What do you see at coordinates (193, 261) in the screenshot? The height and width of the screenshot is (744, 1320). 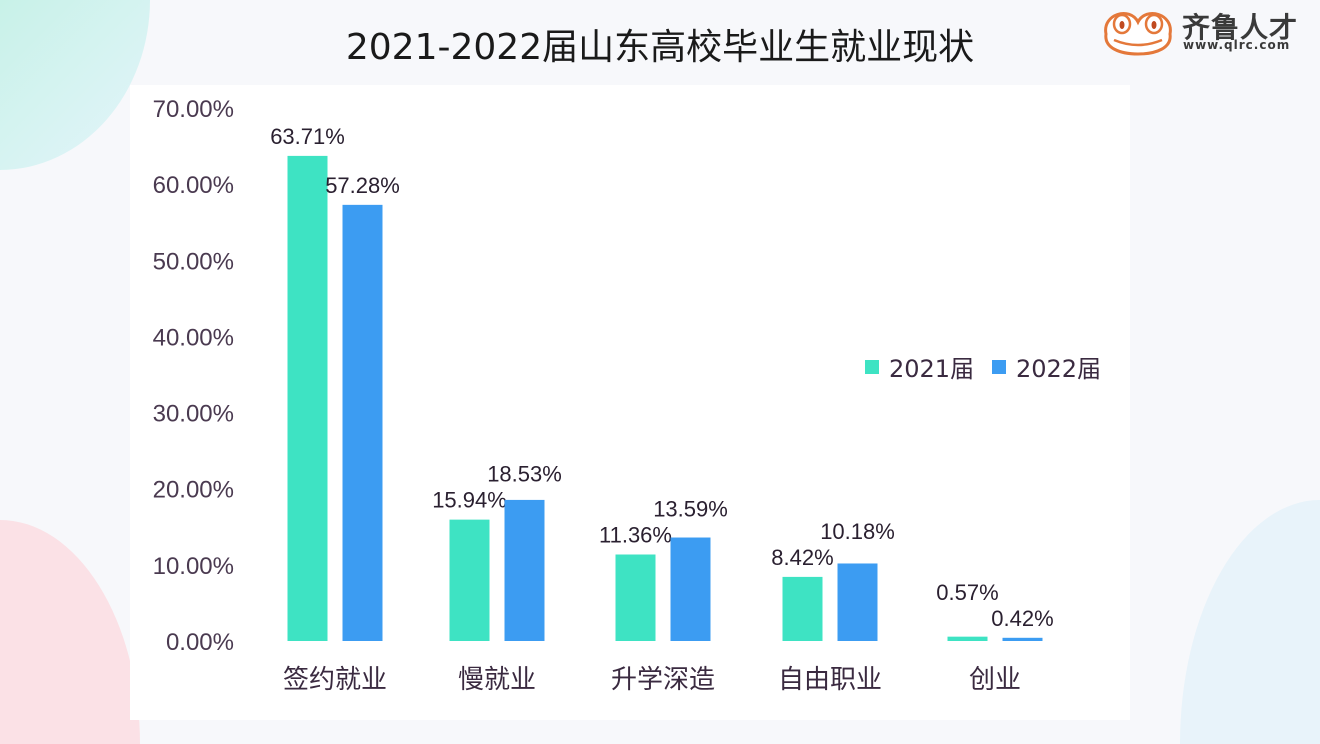 I see `y-tick-label: 50.00%` at bounding box center [193, 261].